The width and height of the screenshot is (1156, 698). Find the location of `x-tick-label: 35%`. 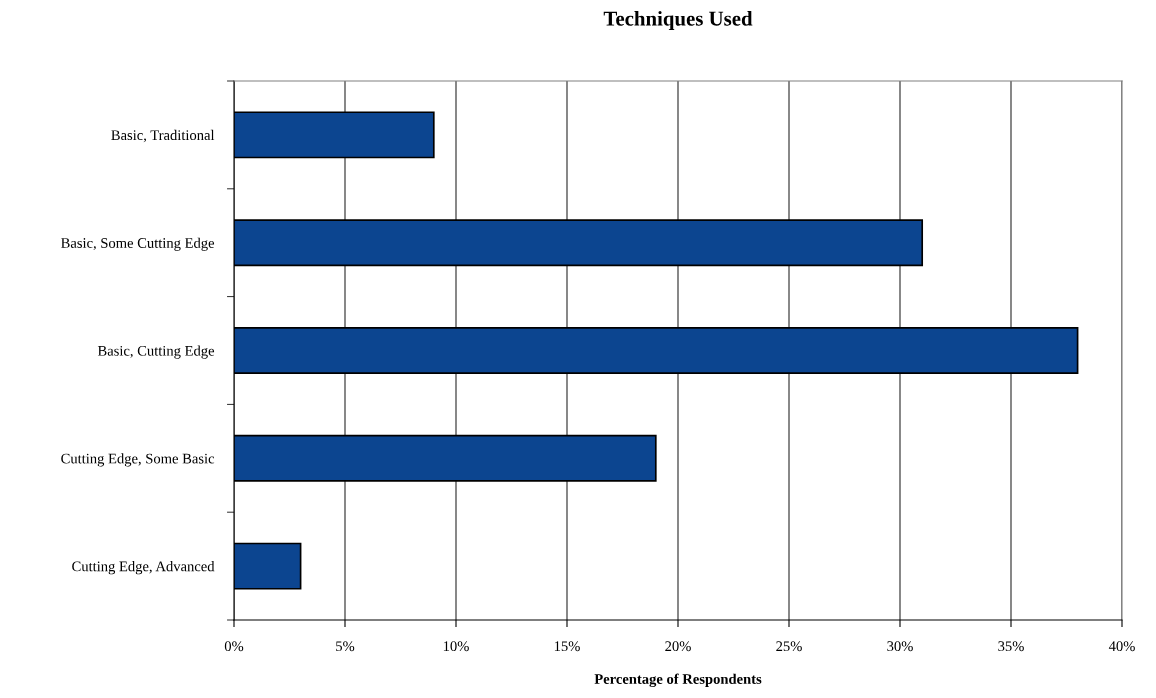

x-tick-label: 35% is located at coordinates (1011, 646).